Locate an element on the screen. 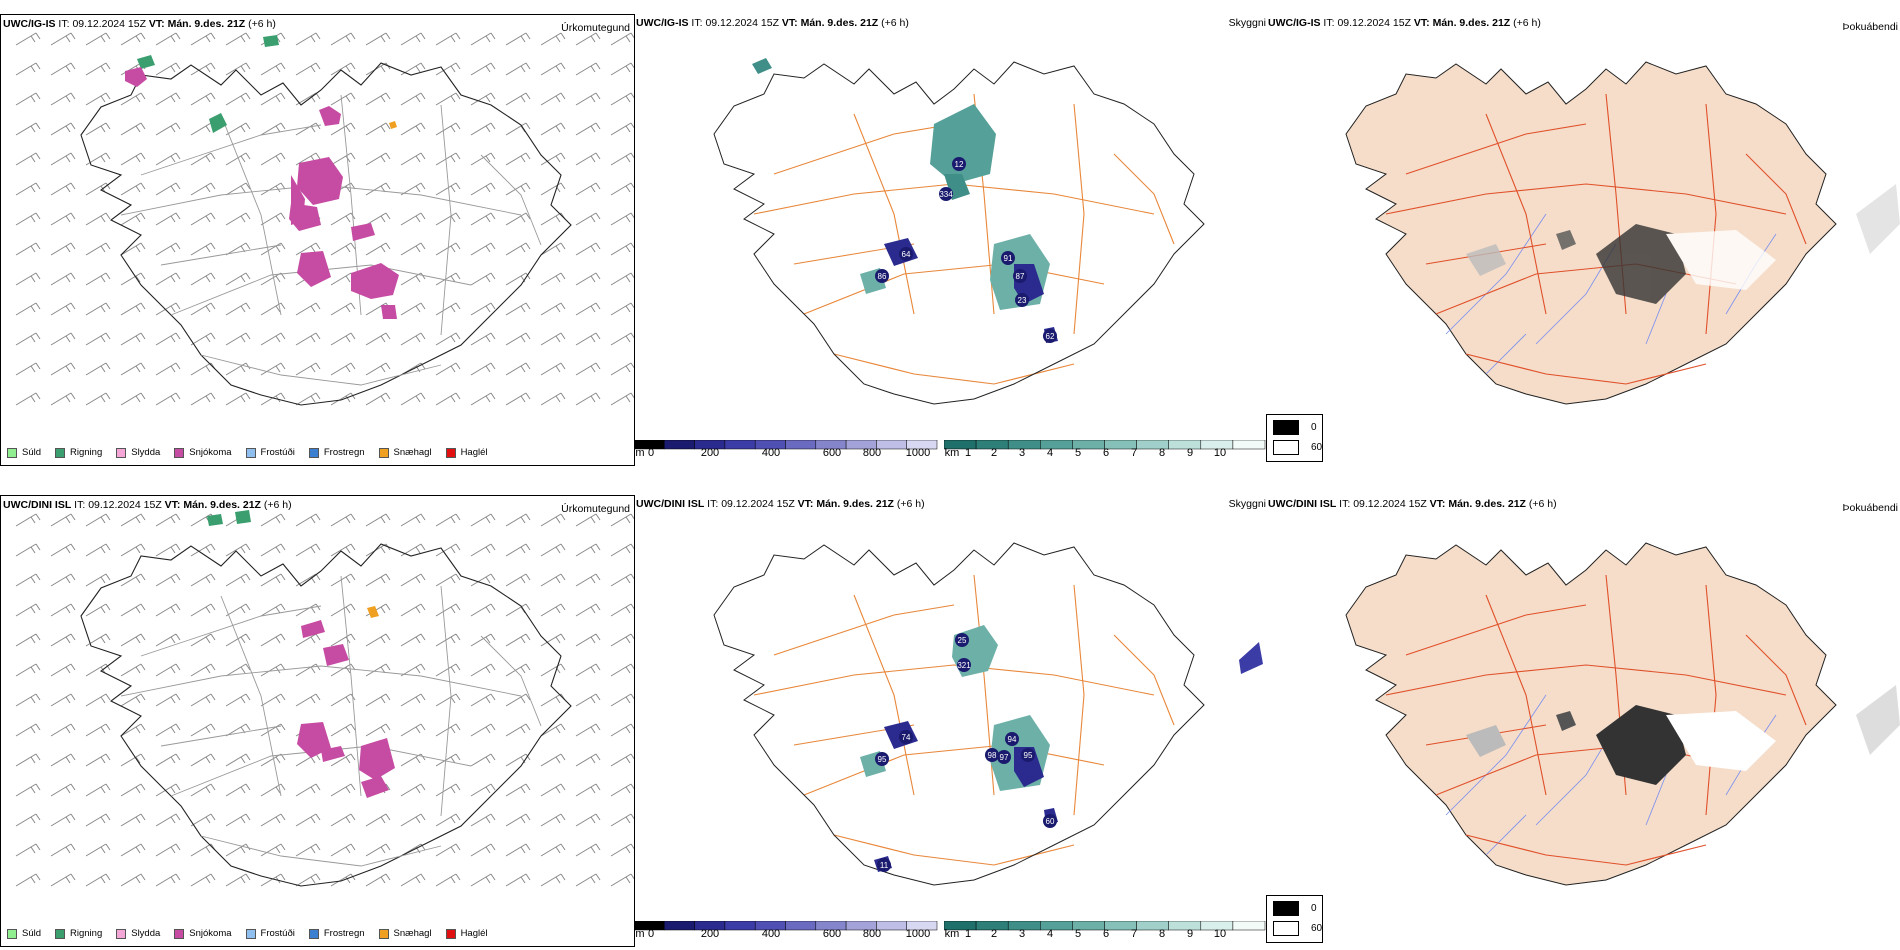 The image size is (1900, 950). legend-item: Frostúði is located at coordinates (270, 933).